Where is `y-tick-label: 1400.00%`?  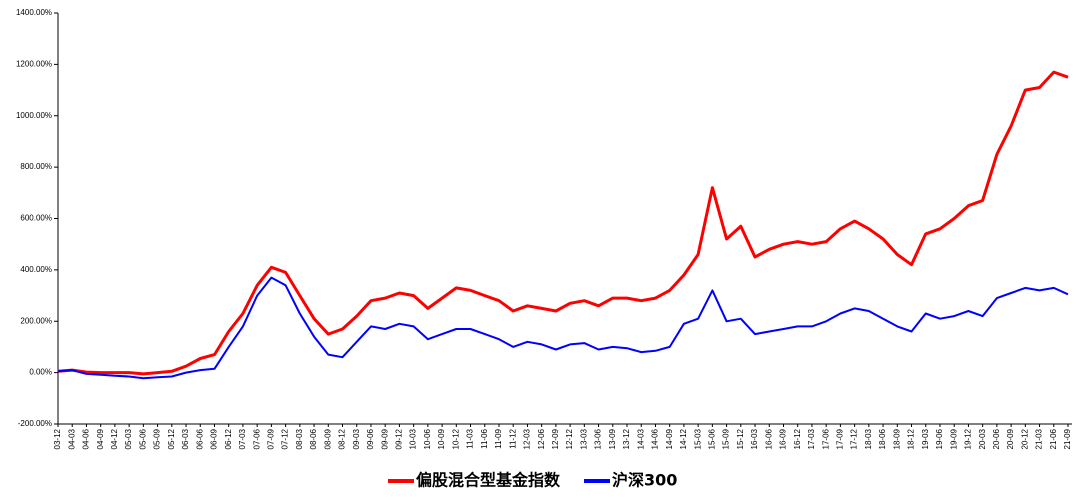 y-tick-label: 1400.00% is located at coordinates (34, 12).